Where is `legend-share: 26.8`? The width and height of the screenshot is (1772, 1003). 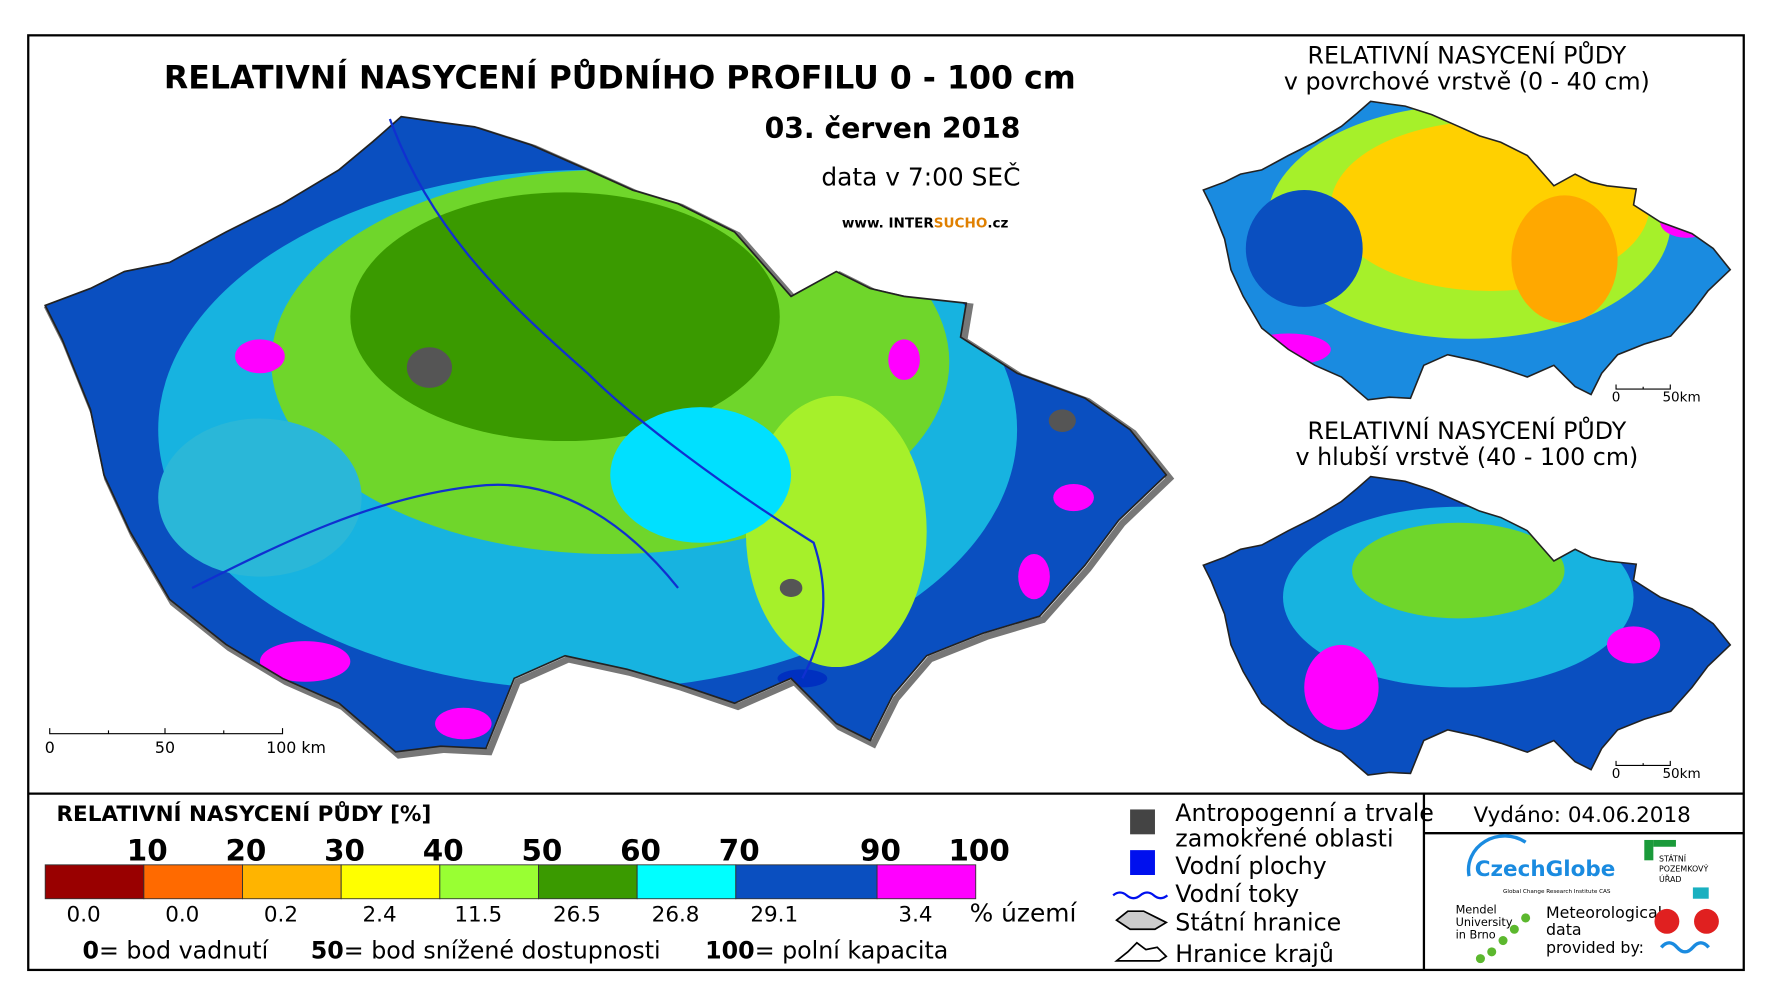 legend-share: 26.8 is located at coordinates (676, 914).